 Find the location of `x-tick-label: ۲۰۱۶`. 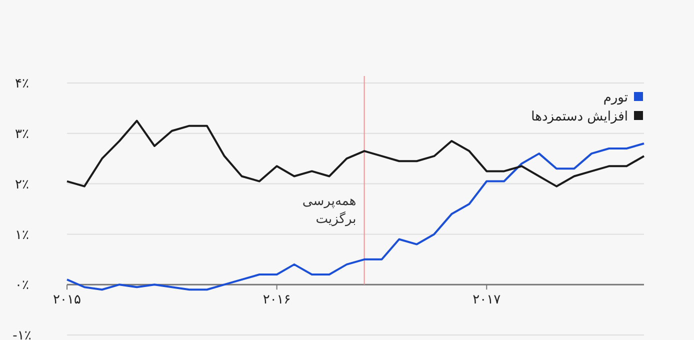

x-tick-label: ۲۰۱۶ is located at coordinates (276, 300).